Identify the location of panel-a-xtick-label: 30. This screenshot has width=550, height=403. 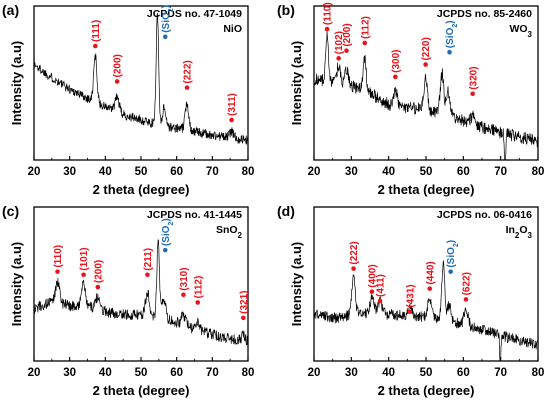
(69, 172).